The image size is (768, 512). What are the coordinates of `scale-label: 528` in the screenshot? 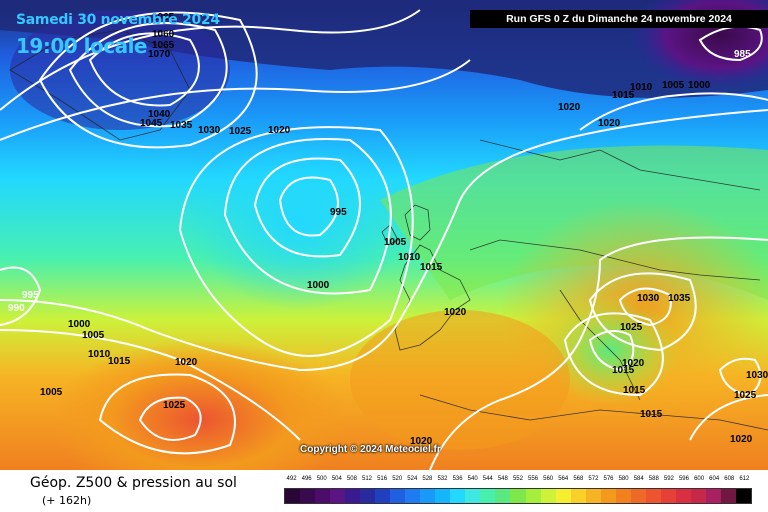 It's located at (427, 479).